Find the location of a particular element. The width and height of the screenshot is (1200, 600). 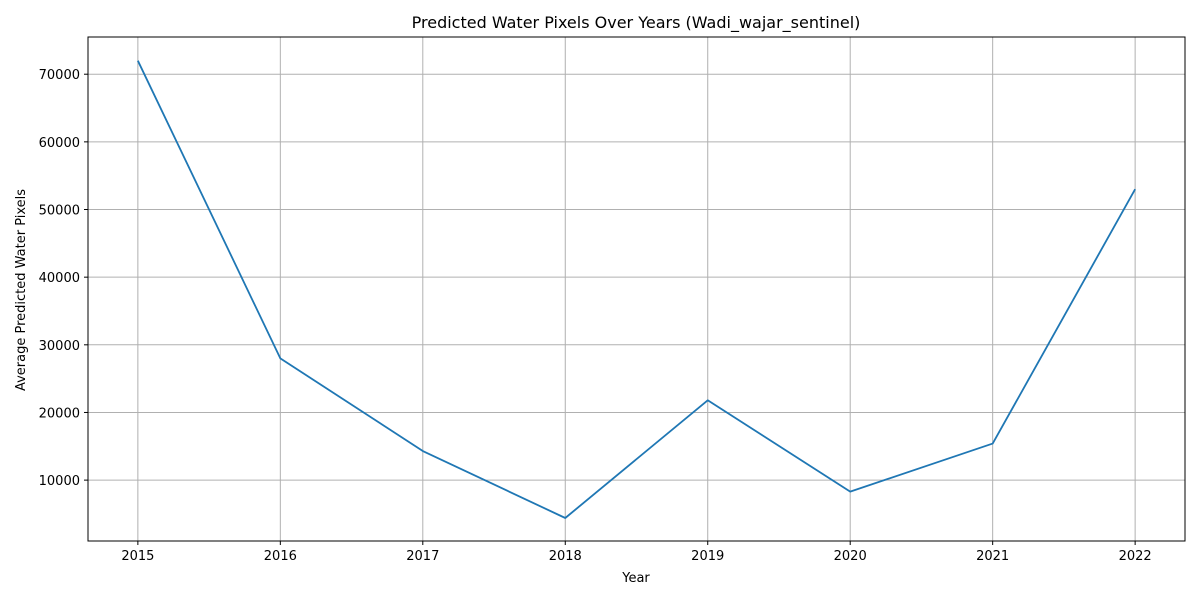

x-tick-label: 2016 is located at coordinates (280, 556).